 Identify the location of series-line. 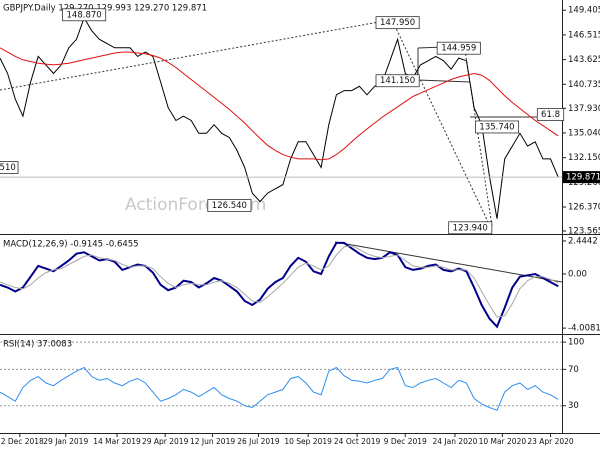
(279, 388).